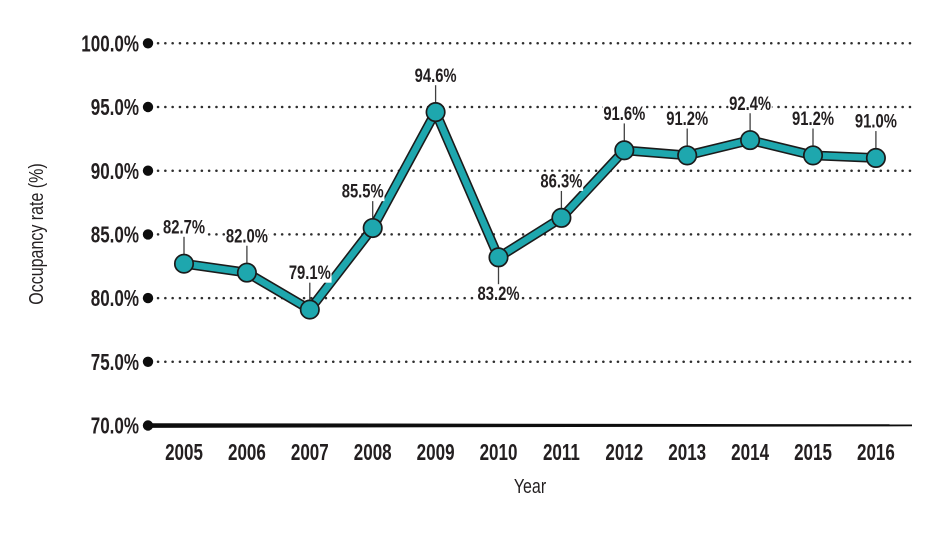 The width and height of the screenshot is (937, 536). I want to click on x-tick-label: 2009, so click(436, 453).